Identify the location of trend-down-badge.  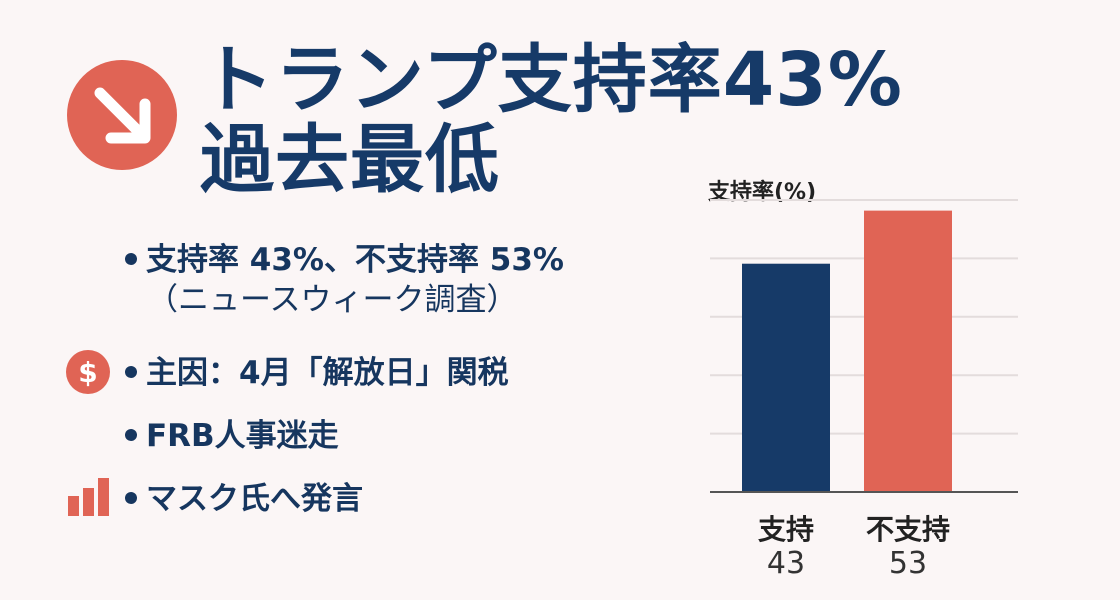
(122, 115).